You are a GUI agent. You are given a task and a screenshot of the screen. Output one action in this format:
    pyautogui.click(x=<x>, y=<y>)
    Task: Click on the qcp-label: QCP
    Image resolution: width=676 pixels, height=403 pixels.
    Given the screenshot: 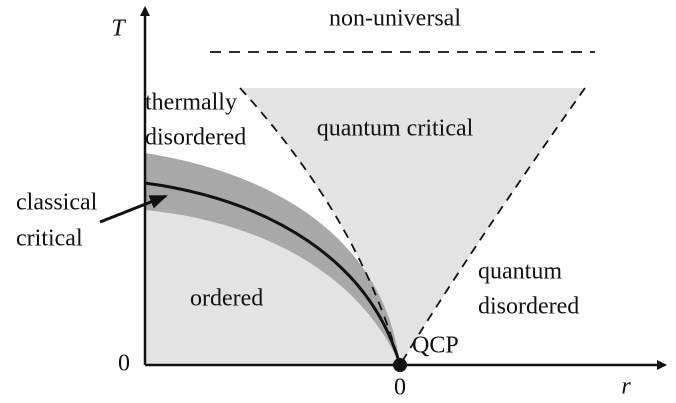 What is the action you would take?
    pyautogui.click(x=435, y=346)
    